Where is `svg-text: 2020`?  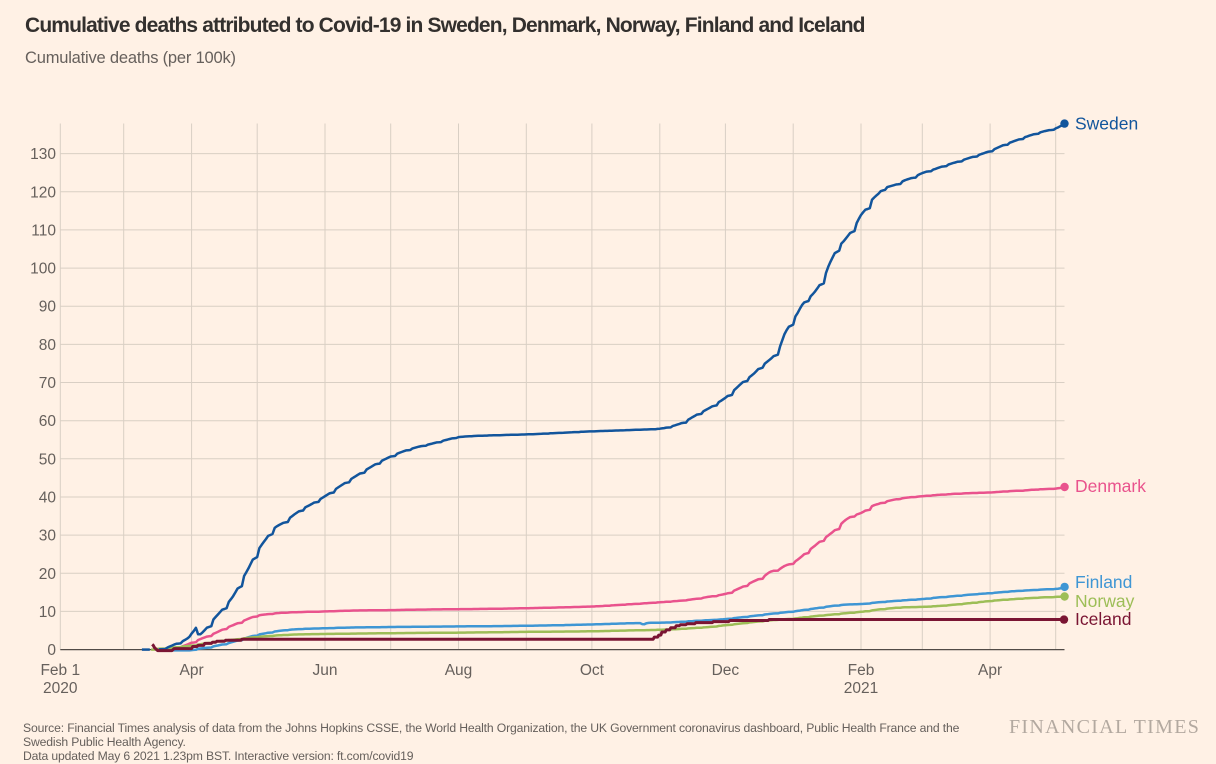
svg-text: 2020 is located at coordinates (60, 688).